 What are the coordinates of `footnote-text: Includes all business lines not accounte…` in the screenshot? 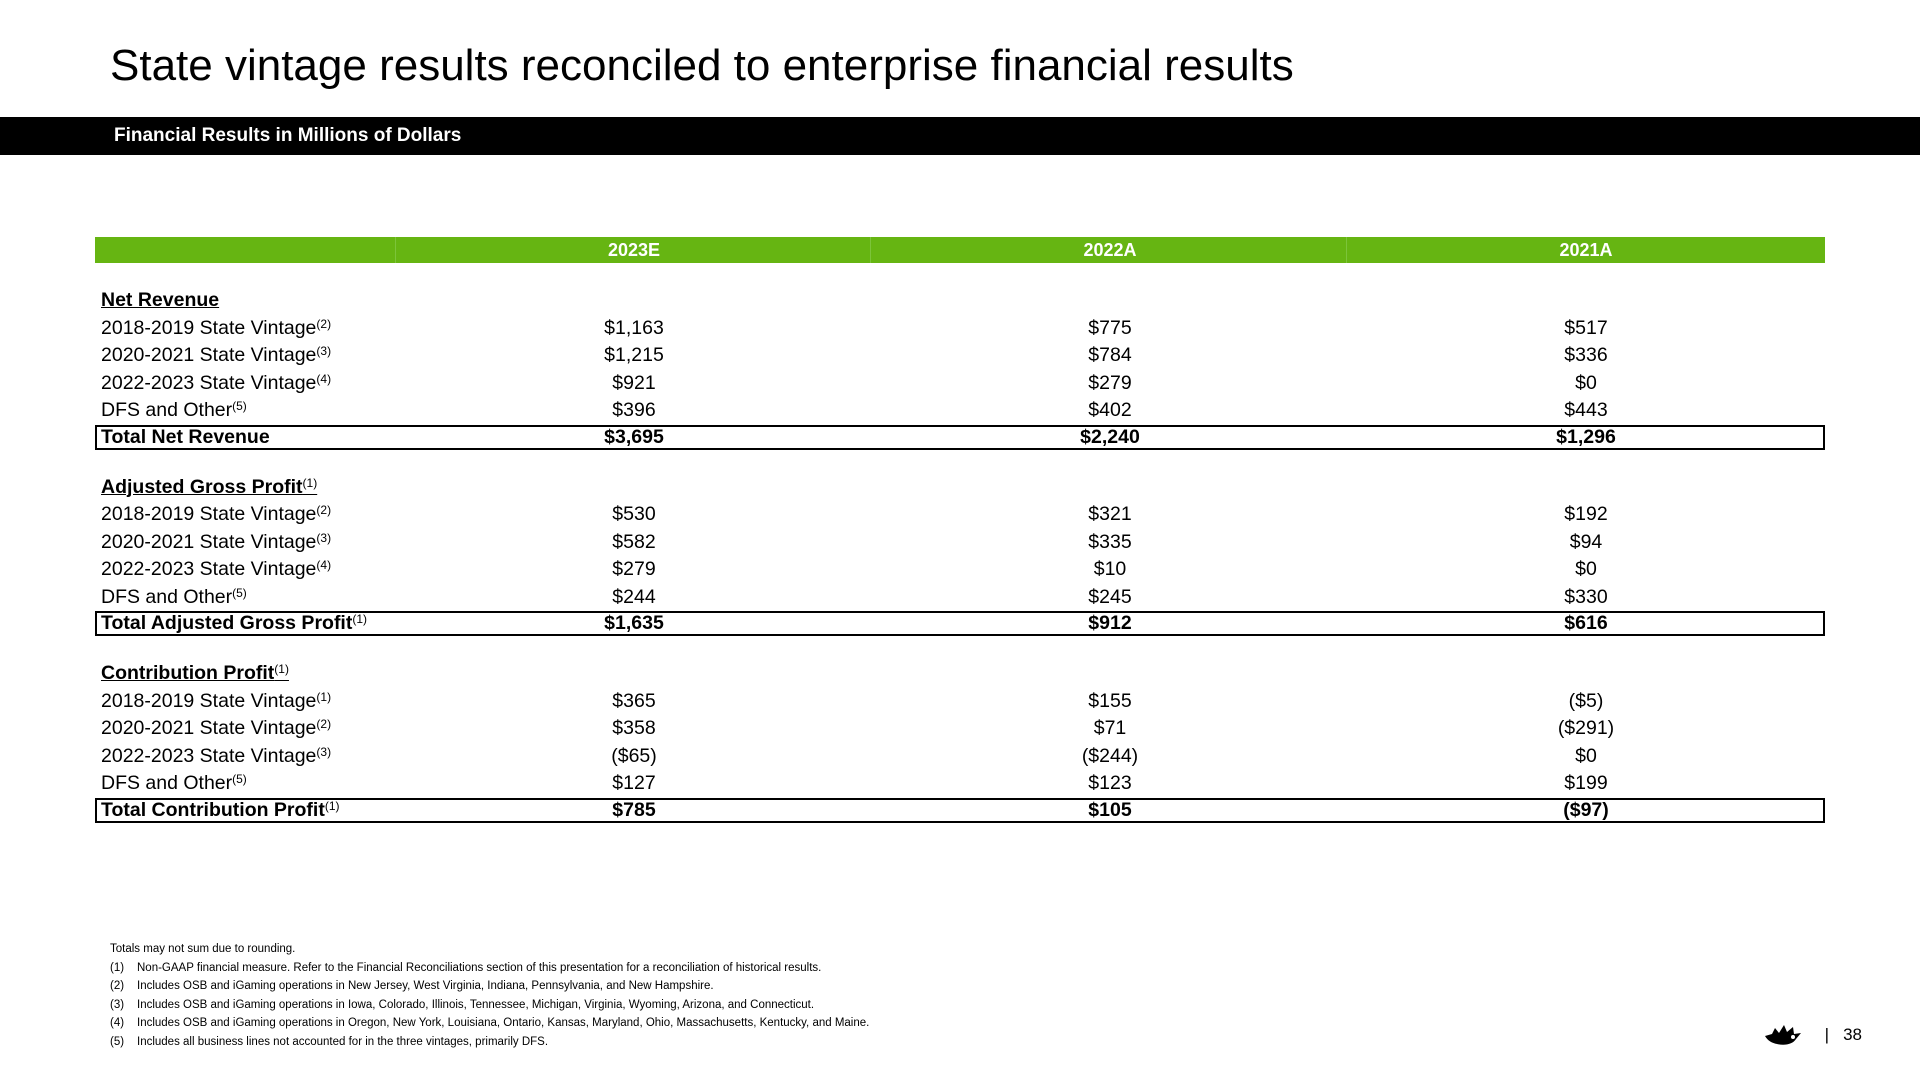 It's located at (343, 1041).